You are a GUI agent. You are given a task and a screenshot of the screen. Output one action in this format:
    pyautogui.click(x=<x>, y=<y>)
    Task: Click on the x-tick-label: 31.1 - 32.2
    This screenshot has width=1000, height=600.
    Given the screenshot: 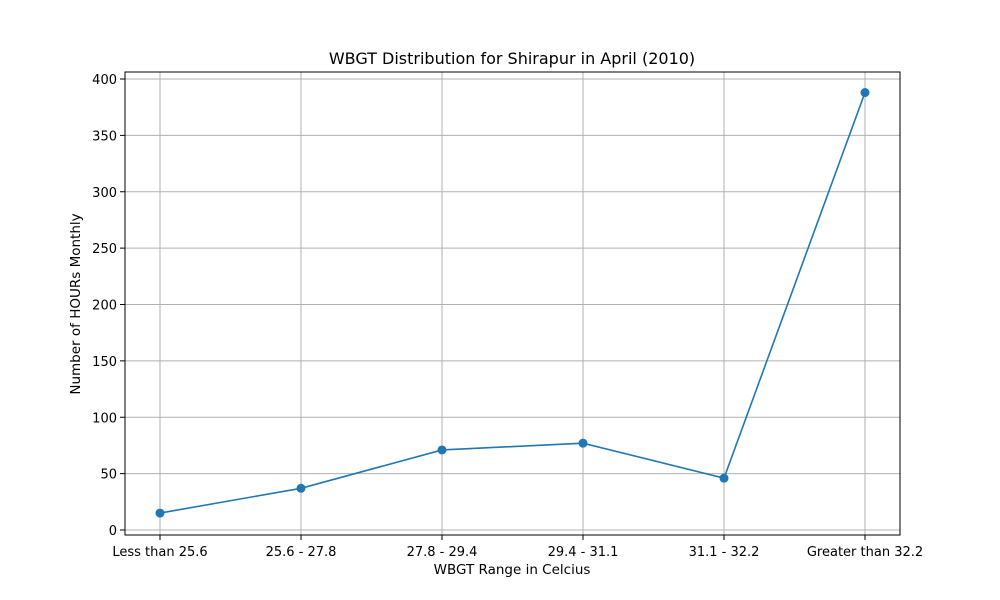 What is the action you would take?
    pyautogui.click(x=724, y=552)
    